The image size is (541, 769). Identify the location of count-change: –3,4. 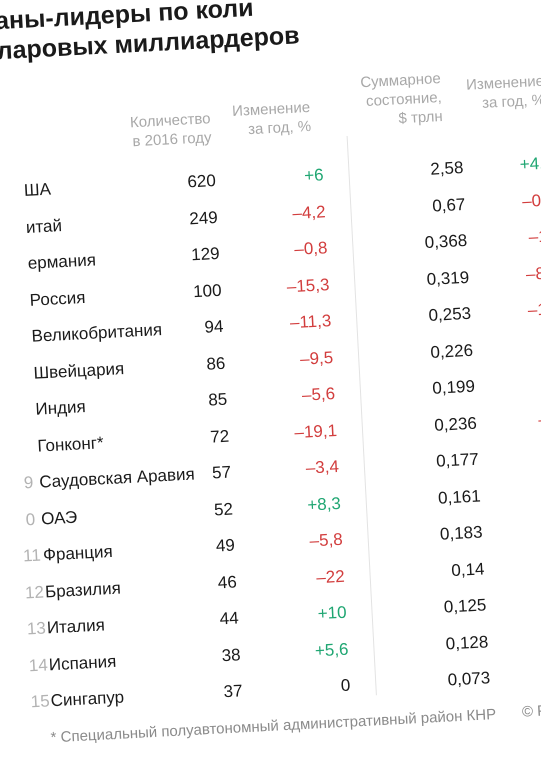
(322, 467).